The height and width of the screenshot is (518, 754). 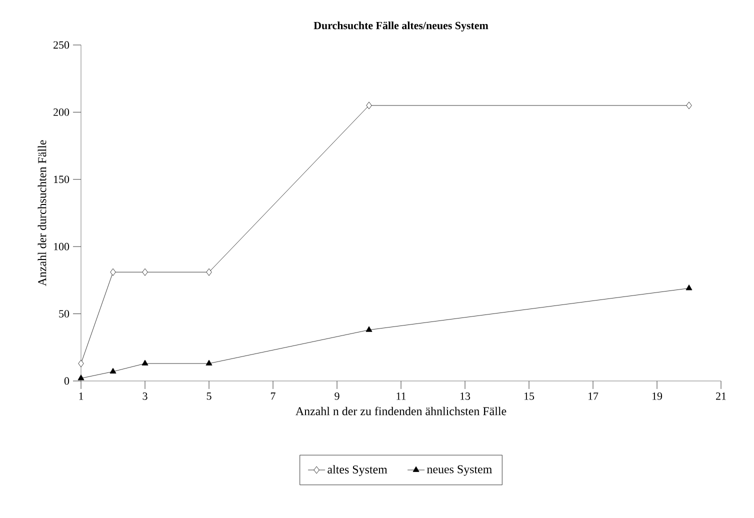 What do you see at coordinates (721, 396) in the screenshot?
I see `x-tick-label: 21` at bounding box center [721, 396].